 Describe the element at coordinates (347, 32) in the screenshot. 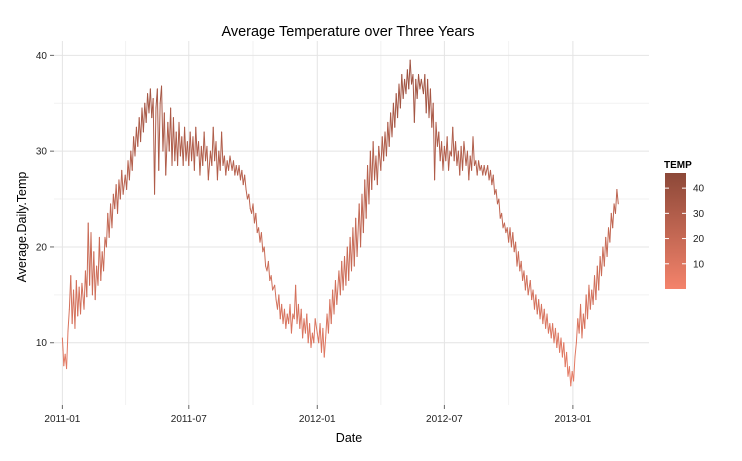

I see `chart-title: Average Temperature over Three Years` at that location.